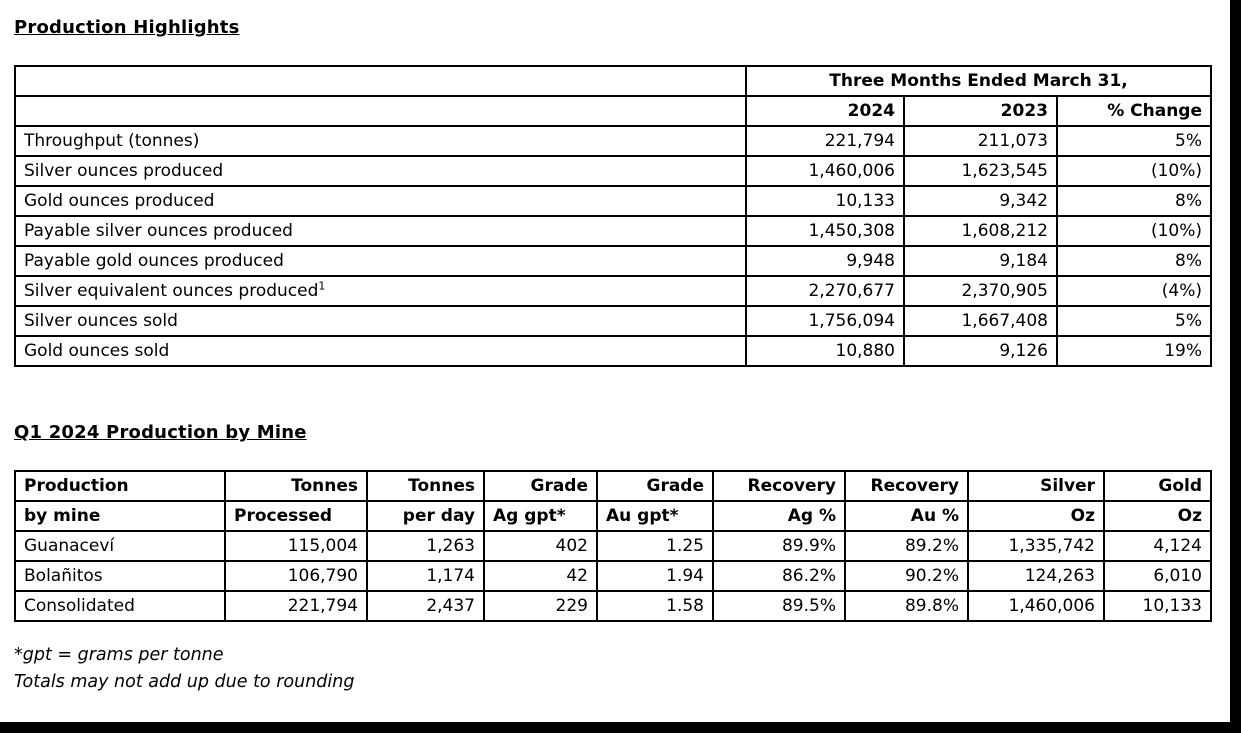  What do you see at coordinates (184, 682) in the screenshot?
I see `footnote-rounding: Totals may not add up due to rounding` at bounding box center [184, 682].